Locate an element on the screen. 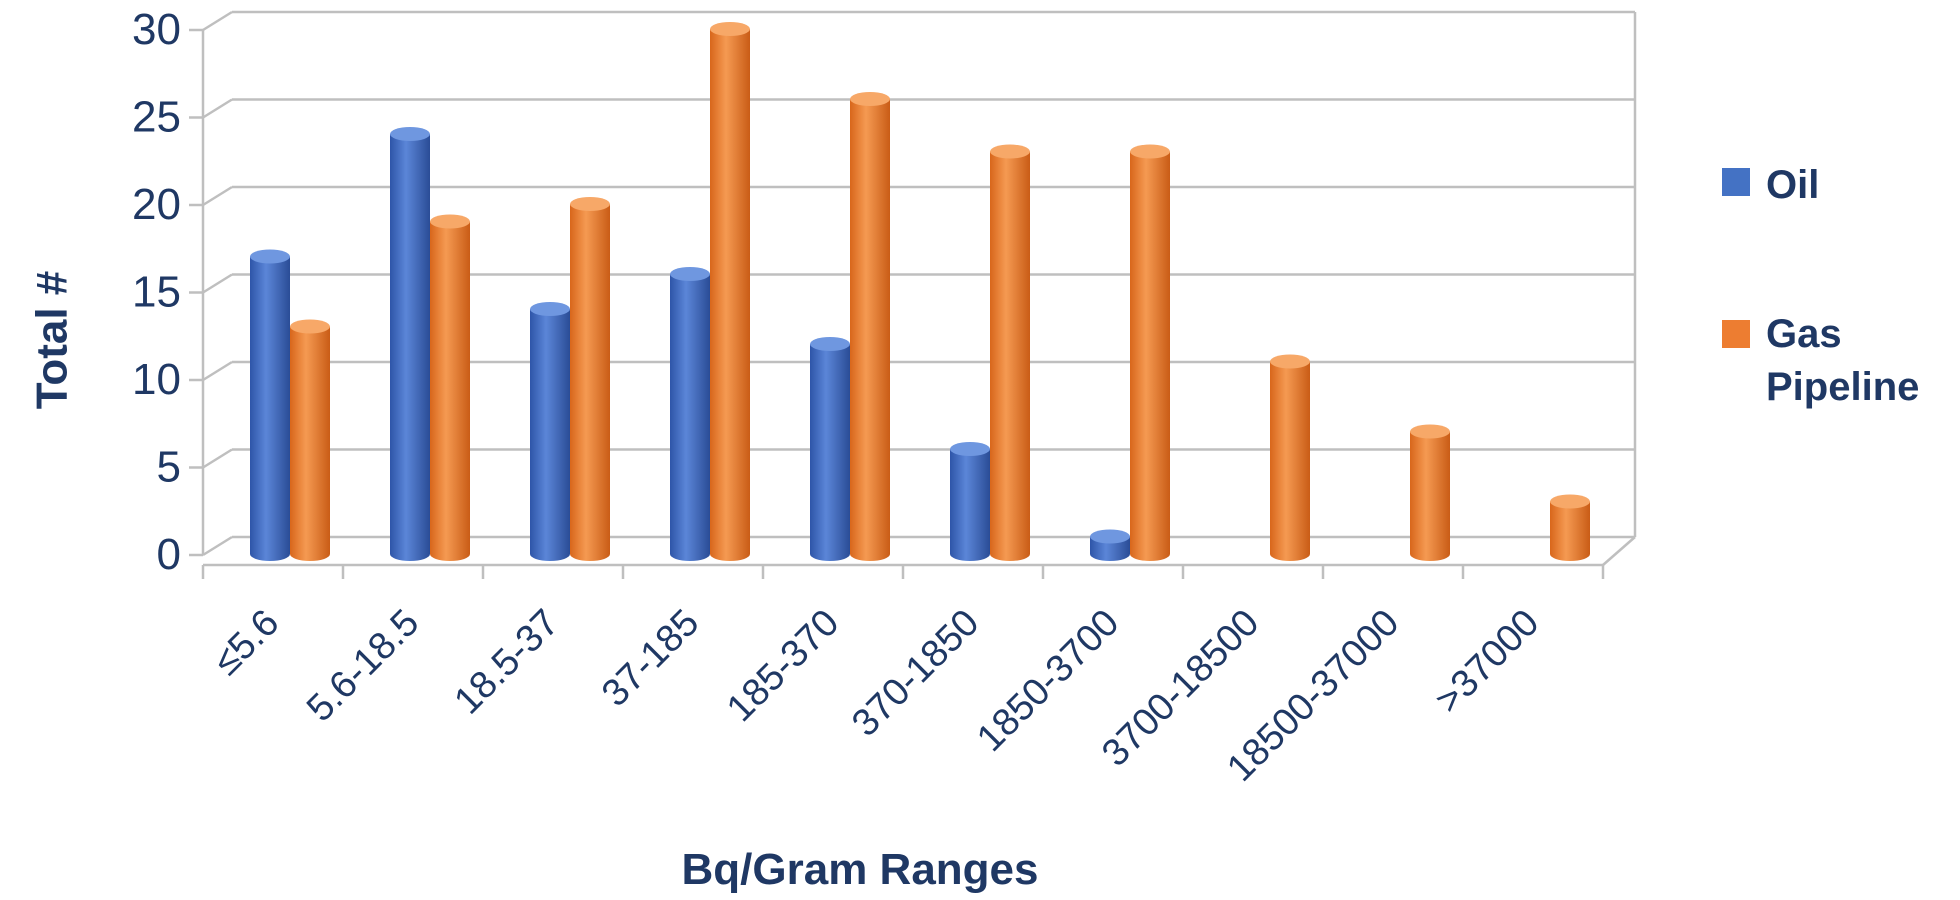  x-tick-label: 370-1850 is located at coordinates (915, 673).